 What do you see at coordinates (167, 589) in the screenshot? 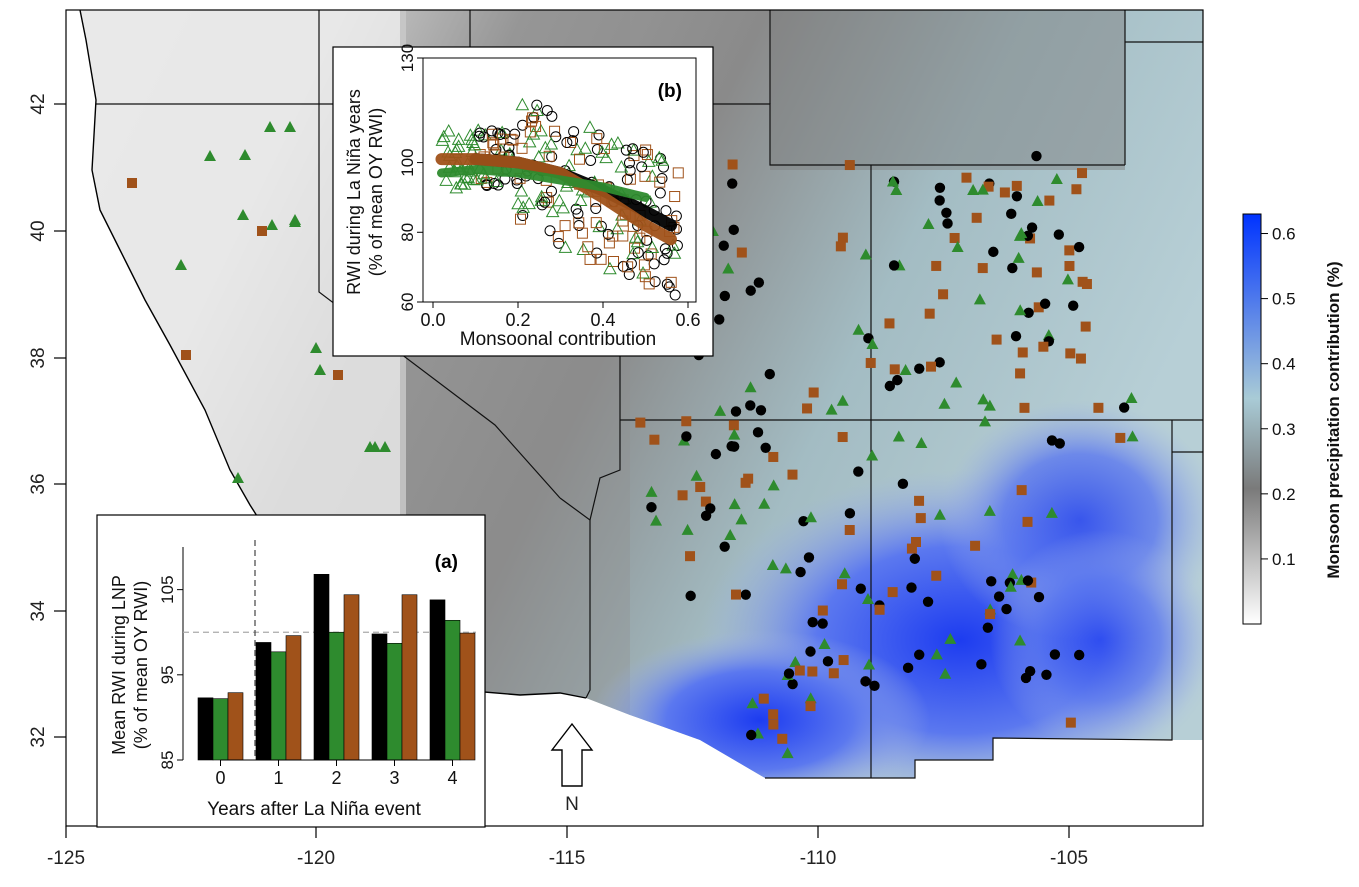
I see `inset-a-y-tick-label: 105` at bounding box center [167, 589].